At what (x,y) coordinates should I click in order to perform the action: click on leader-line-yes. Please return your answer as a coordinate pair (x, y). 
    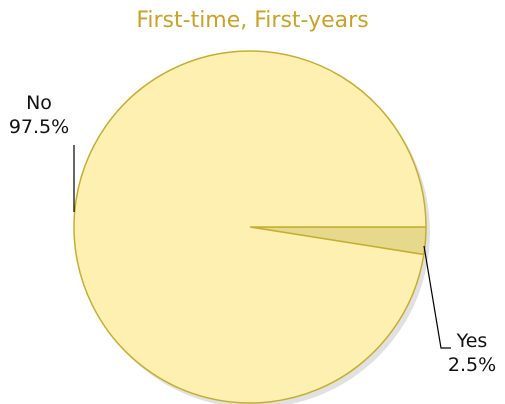
    Looking at the image, I should click on (437, 297).